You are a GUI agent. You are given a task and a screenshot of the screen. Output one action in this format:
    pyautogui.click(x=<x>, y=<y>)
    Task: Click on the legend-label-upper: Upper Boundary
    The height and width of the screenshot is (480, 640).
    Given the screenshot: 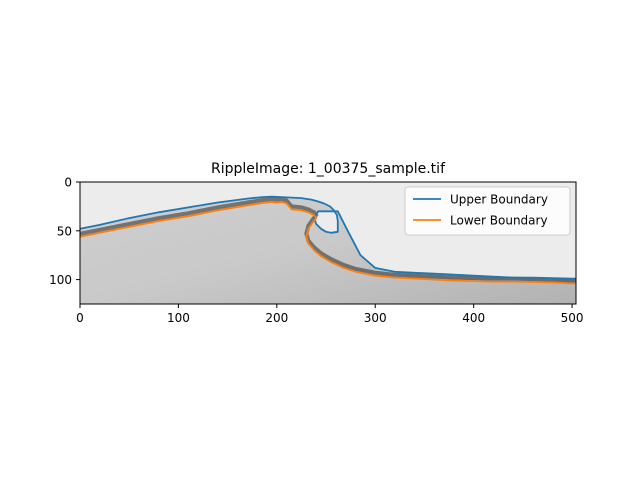 What is the action you would take?
    pyautogui.click(x=499, y=200)
    